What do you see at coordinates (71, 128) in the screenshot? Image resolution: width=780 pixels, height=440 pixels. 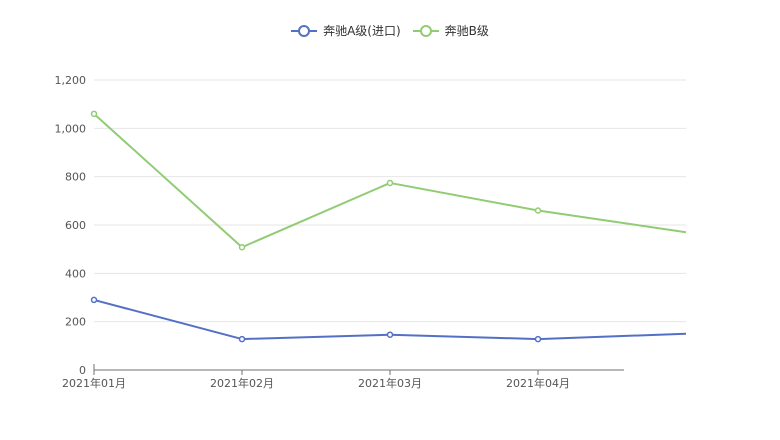 I see `y-tick-label: 1,000` at bounding box center [71, 128].